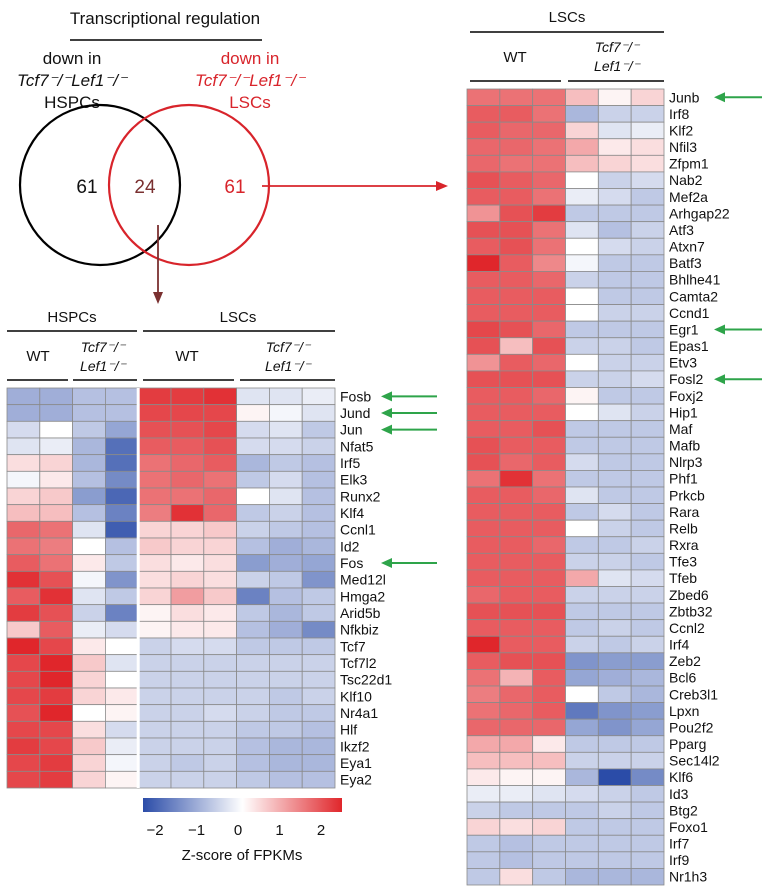  I want to click on gene-label-pou2f2: Pou2f2, so click(691, 727).